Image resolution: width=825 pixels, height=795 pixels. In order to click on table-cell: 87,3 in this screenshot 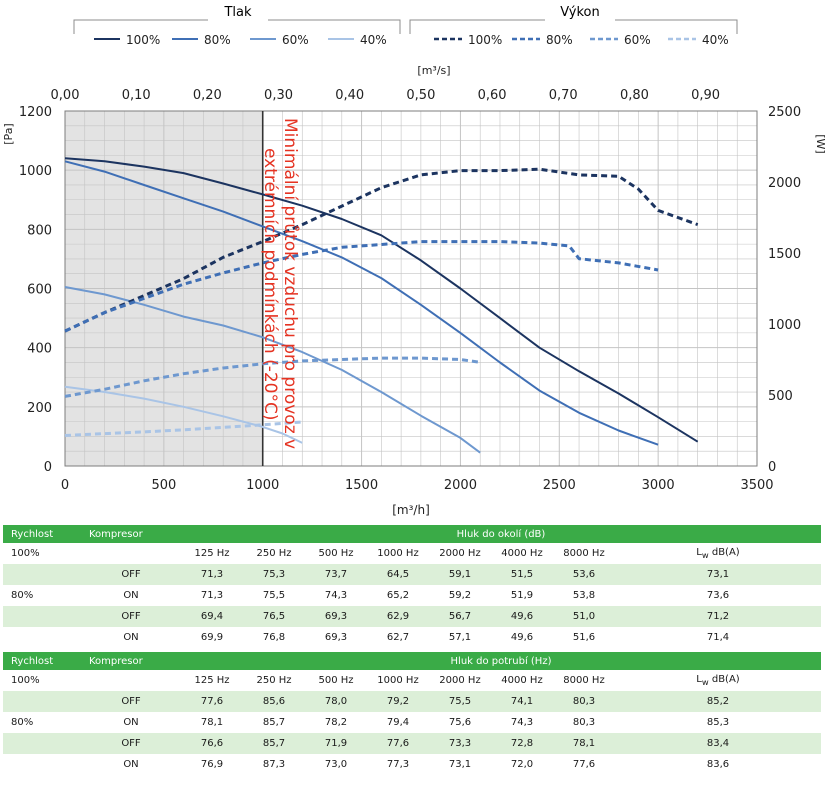, I will do `click(274, 764)`.